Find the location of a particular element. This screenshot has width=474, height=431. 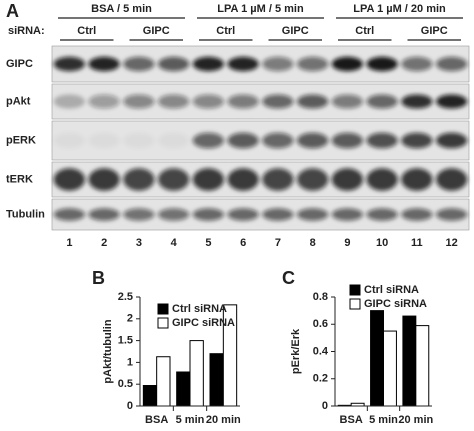

lane-number: 5 is located at coordinates (208, 243).